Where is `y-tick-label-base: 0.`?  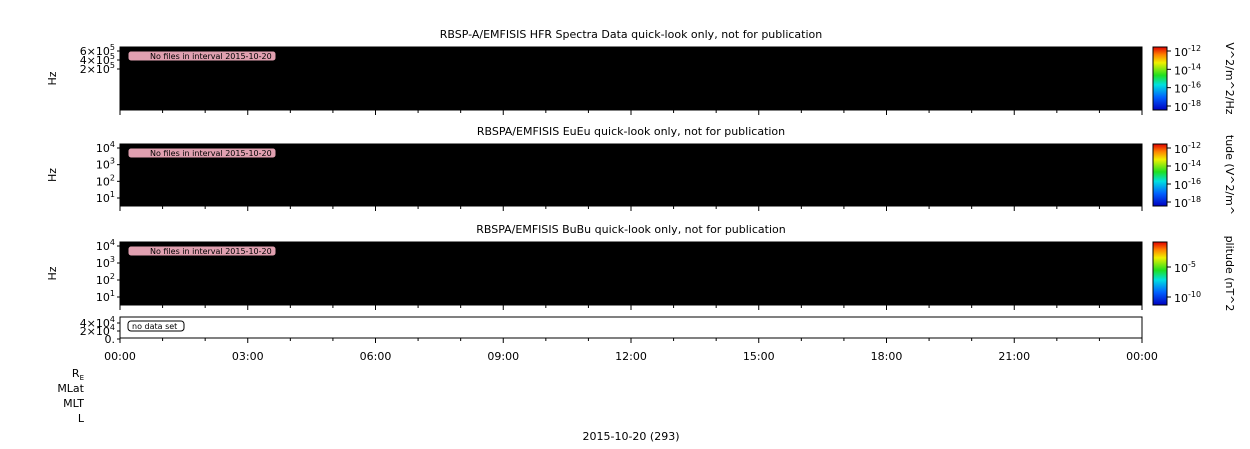 y-tick-label-base: 0. is located at coordinates (110, 339).